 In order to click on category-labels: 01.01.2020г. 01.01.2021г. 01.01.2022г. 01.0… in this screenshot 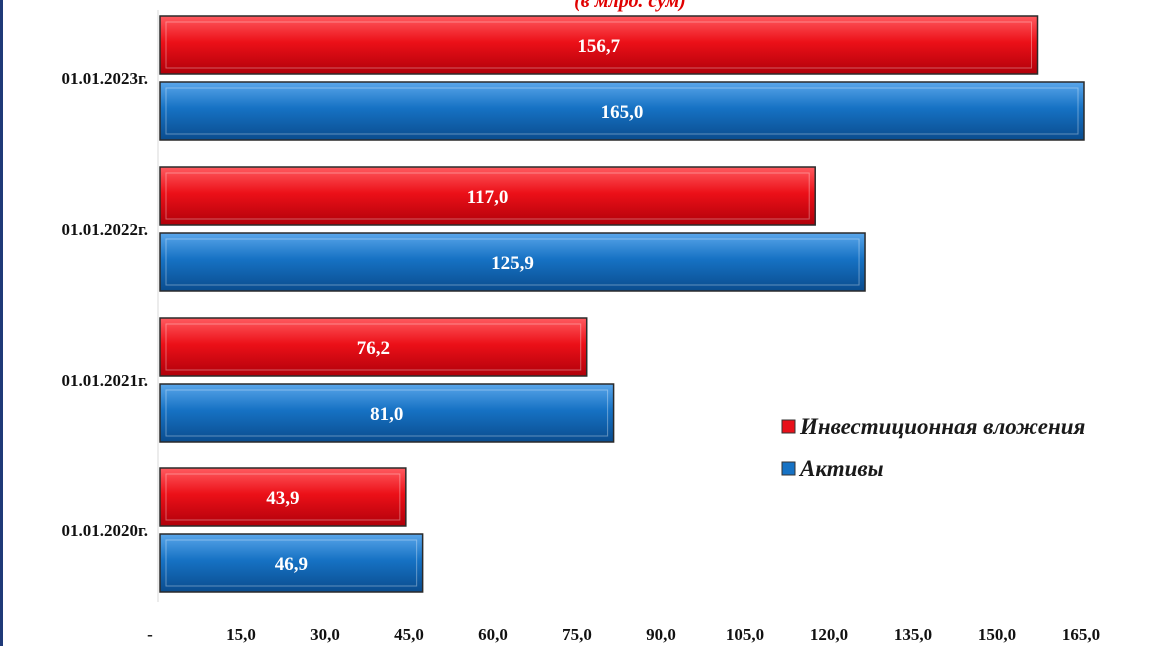, I will do `click(104, 304)`.